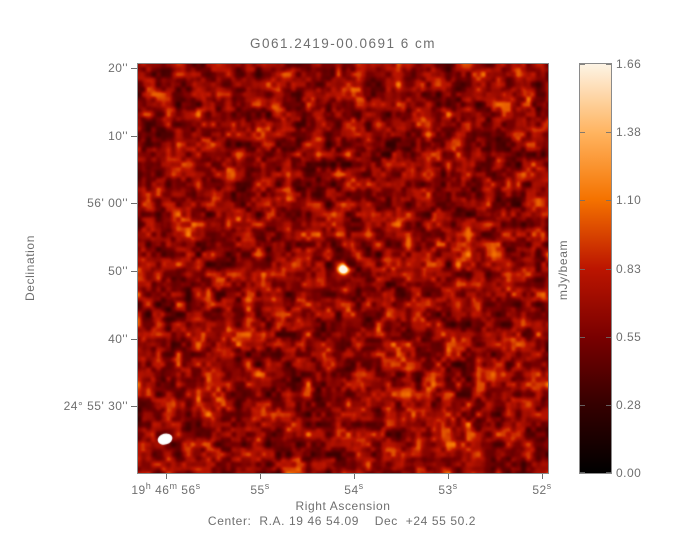  I want to click on colorbar-tick-label: 0.83, so click(629, 268).